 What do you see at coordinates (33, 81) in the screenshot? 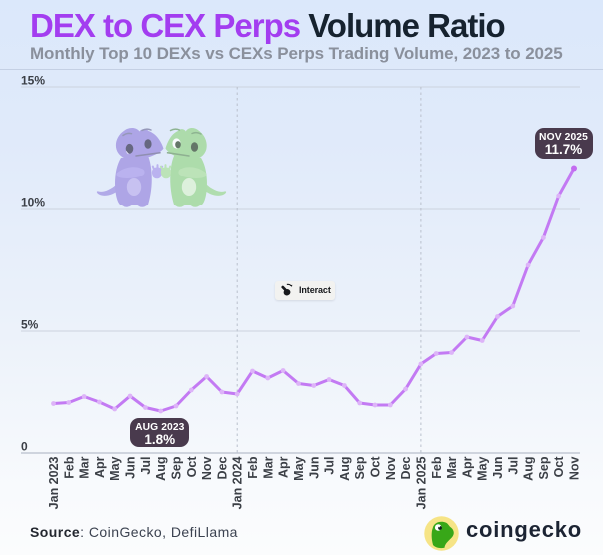
I see `svg-text: 15%` at bounding box center [33, 81].